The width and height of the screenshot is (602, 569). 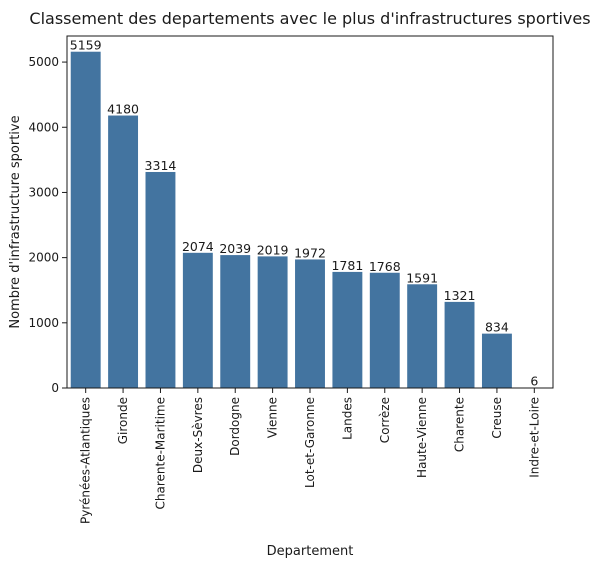 What do you see at coordinates (422, 277) in the screenshot?
I see `data-label: 1591` at bounding box center [422, 277].